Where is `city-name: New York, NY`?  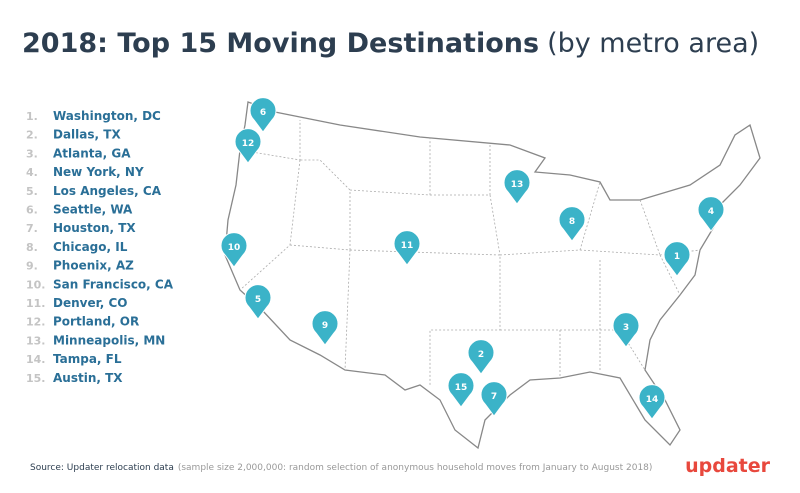 city-name: New York, NY is located at coordinates (98, 172).